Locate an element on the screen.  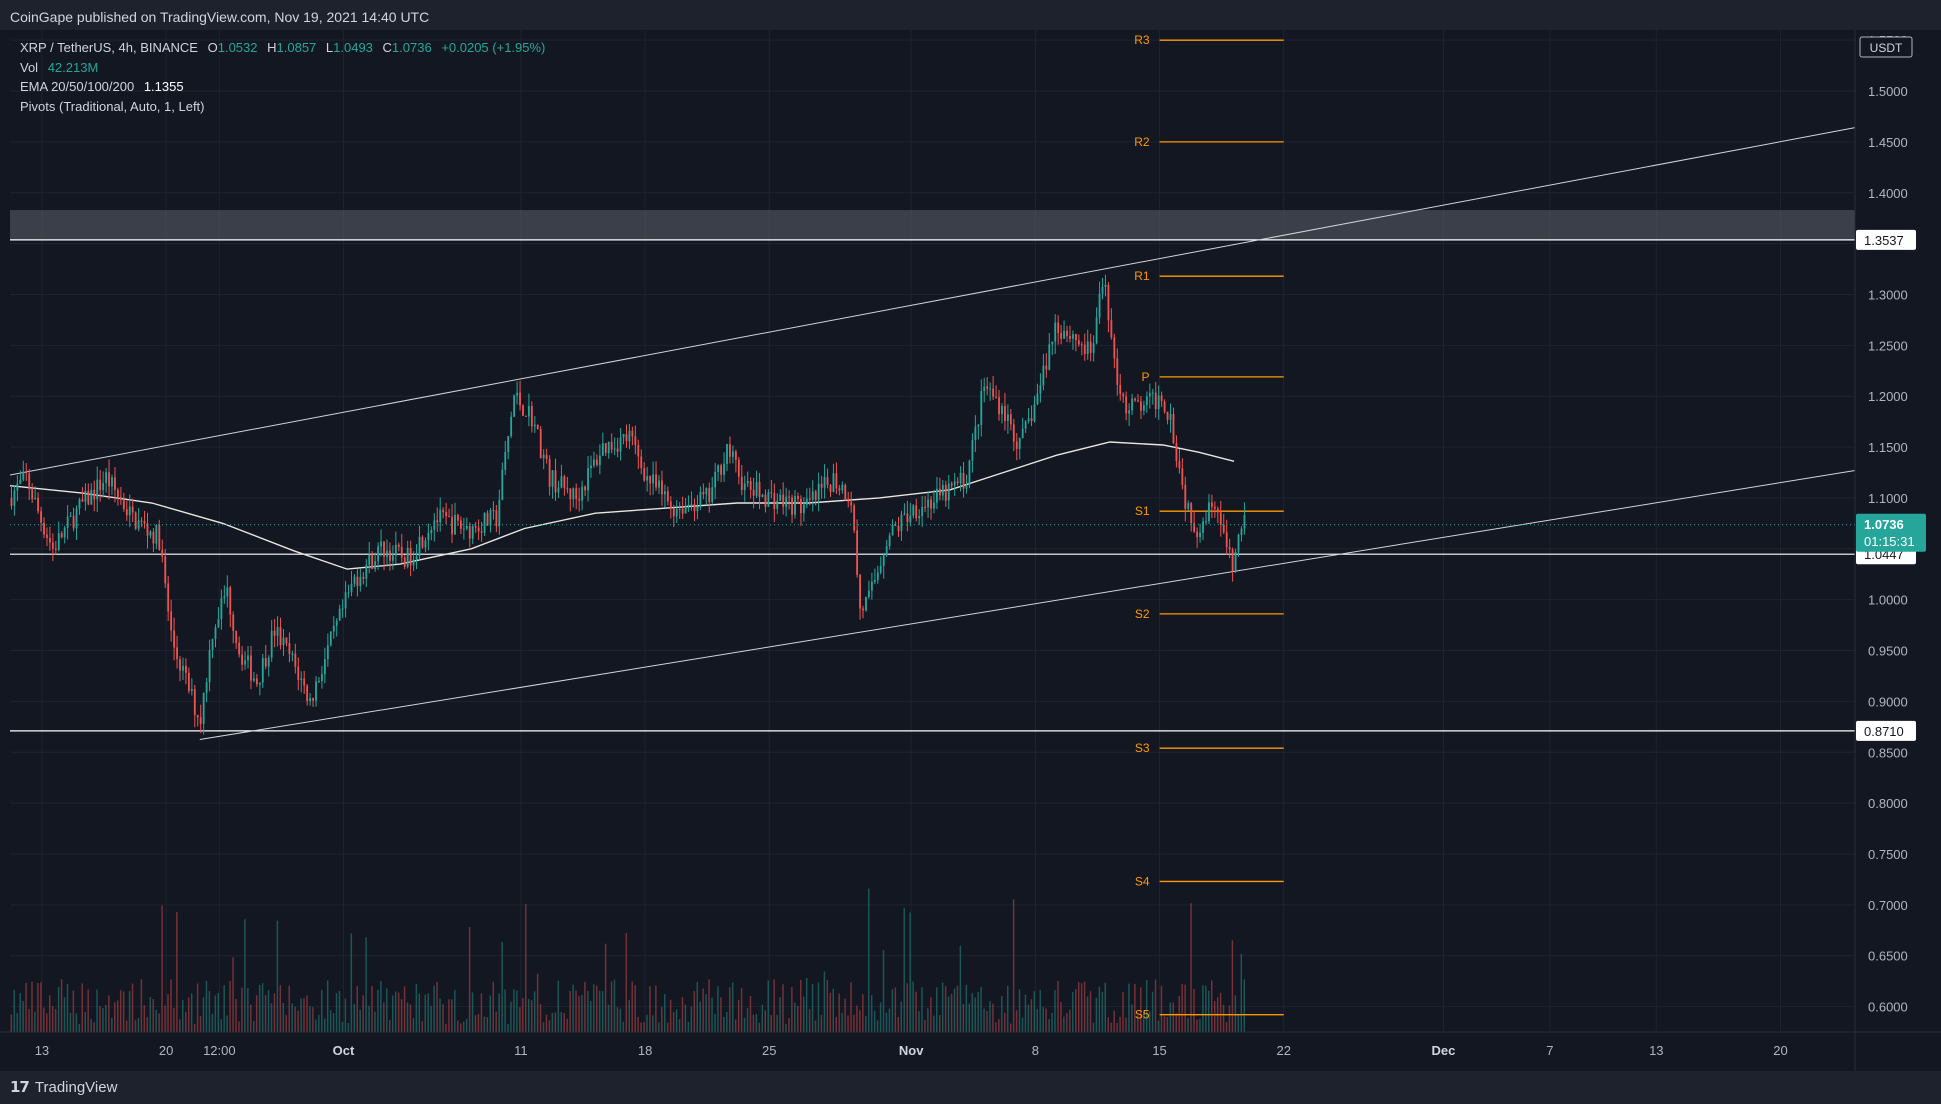
brand-name: TradingView is located at coordinates (76, 1087).